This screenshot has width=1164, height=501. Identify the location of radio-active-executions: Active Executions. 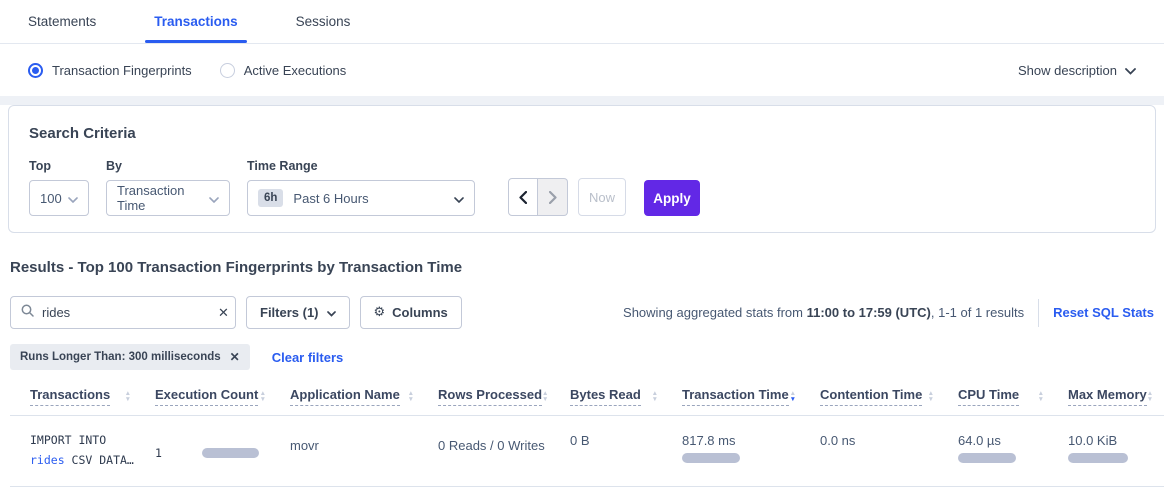
(283, 70).